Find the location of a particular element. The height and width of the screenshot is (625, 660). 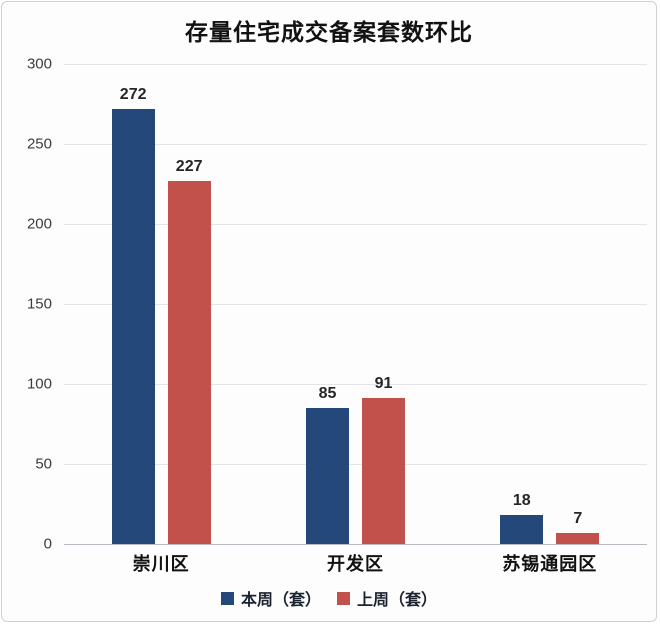

bar-pair: 85 91 is located at coordinates (355, 304).